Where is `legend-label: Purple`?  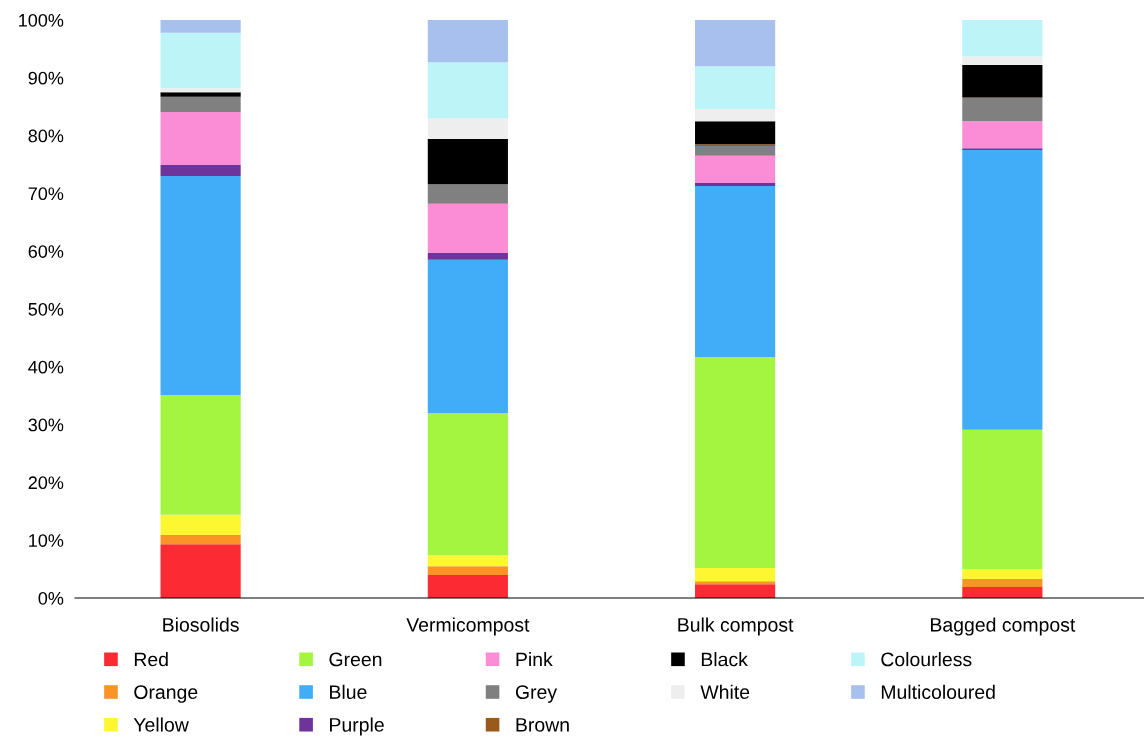 legend-label: Purple is located at coordinates (357, 726).